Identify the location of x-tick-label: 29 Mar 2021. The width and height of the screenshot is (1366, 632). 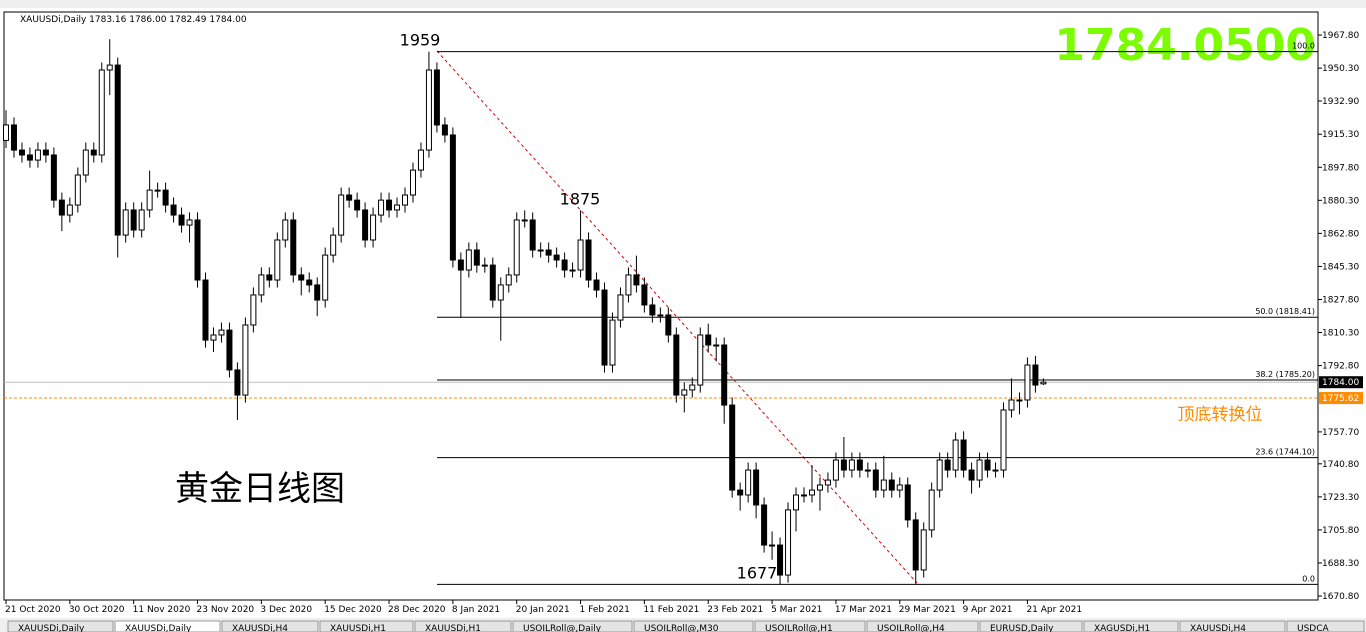
(927, 610).